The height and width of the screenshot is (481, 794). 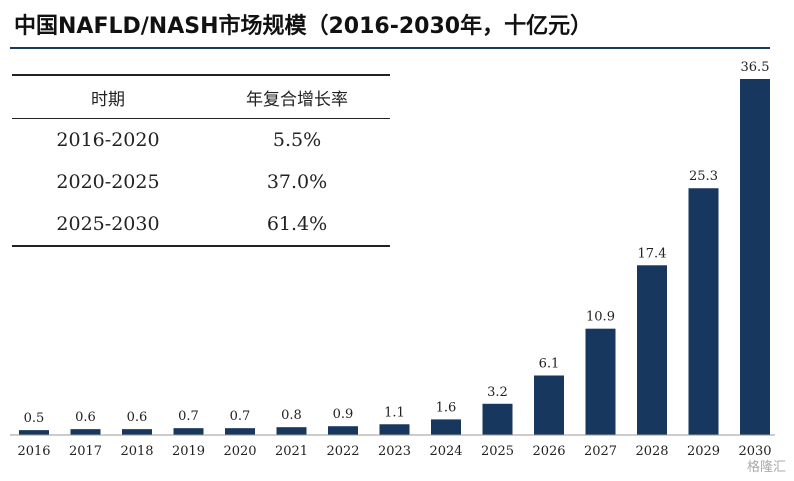 What do you see at coordinates (240, 416) in the screenshot?
I see `value-label-2020: 0.7` at bounding box center [240, 416].